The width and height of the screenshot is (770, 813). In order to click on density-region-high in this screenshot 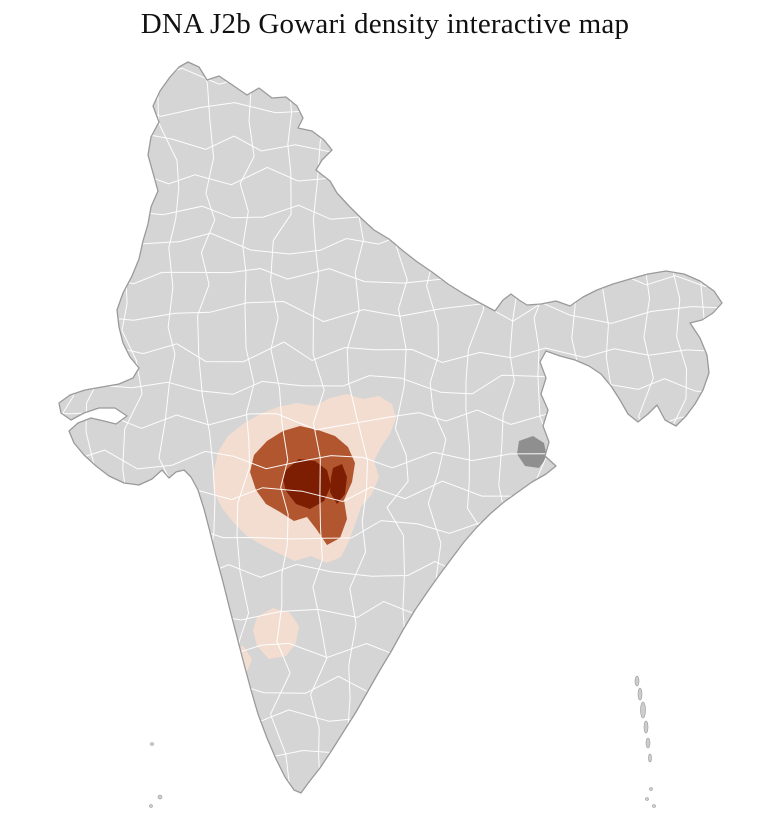, I will do `click(315, 484)`.